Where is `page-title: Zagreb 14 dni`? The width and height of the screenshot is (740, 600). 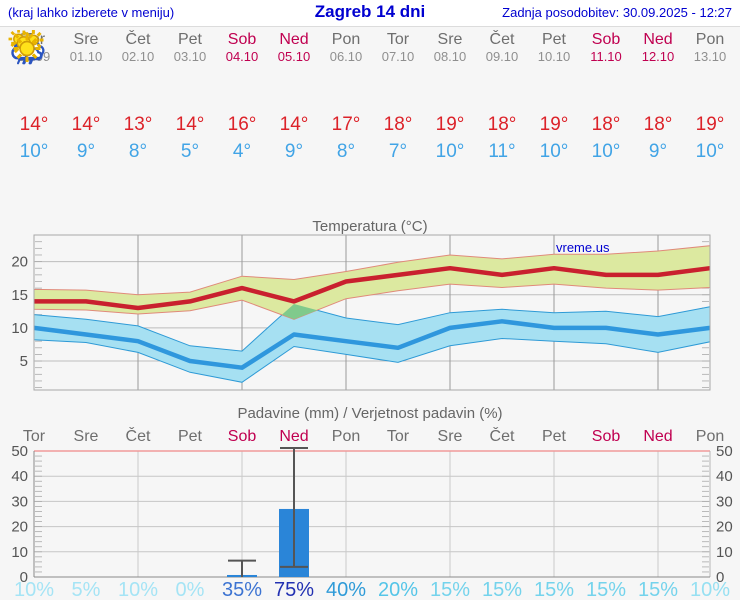 page-title: Zagreb 14 dni is located at coordinates (370, 11).